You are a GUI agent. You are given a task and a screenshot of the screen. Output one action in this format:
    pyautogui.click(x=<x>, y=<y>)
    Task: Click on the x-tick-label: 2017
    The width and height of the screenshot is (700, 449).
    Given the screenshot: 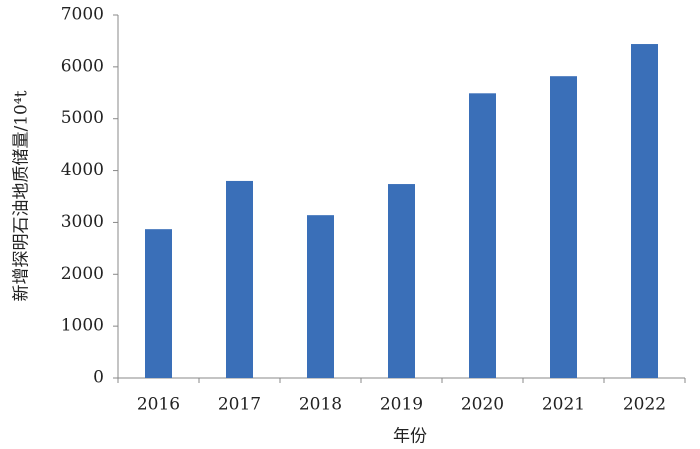 What is the action you would take?
    pyautogui.click(x=239, y=405)
    